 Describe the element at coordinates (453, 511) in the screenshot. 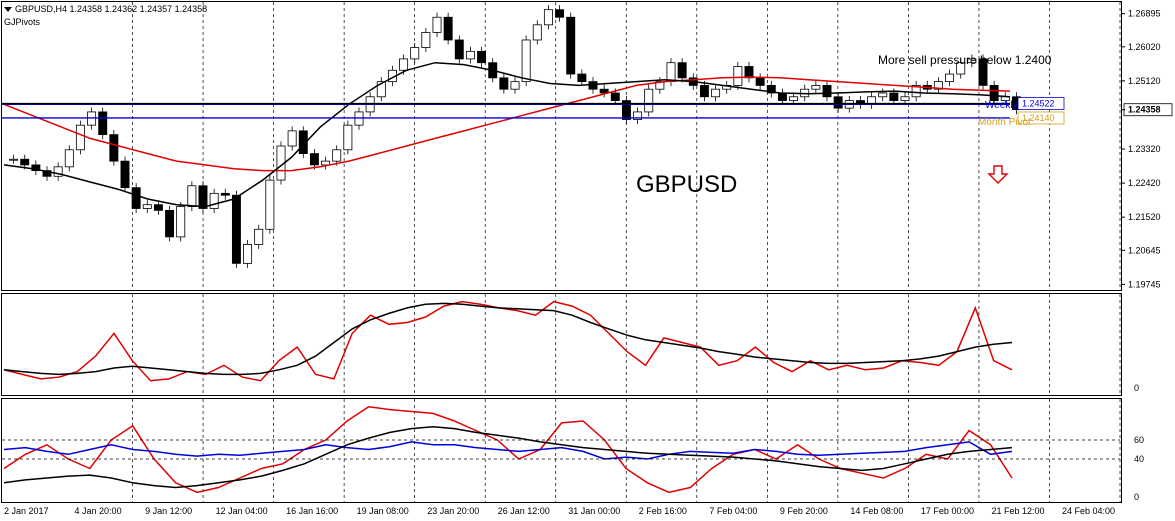

I see `x-tick-label: 23 Jan 20:00` at that location.